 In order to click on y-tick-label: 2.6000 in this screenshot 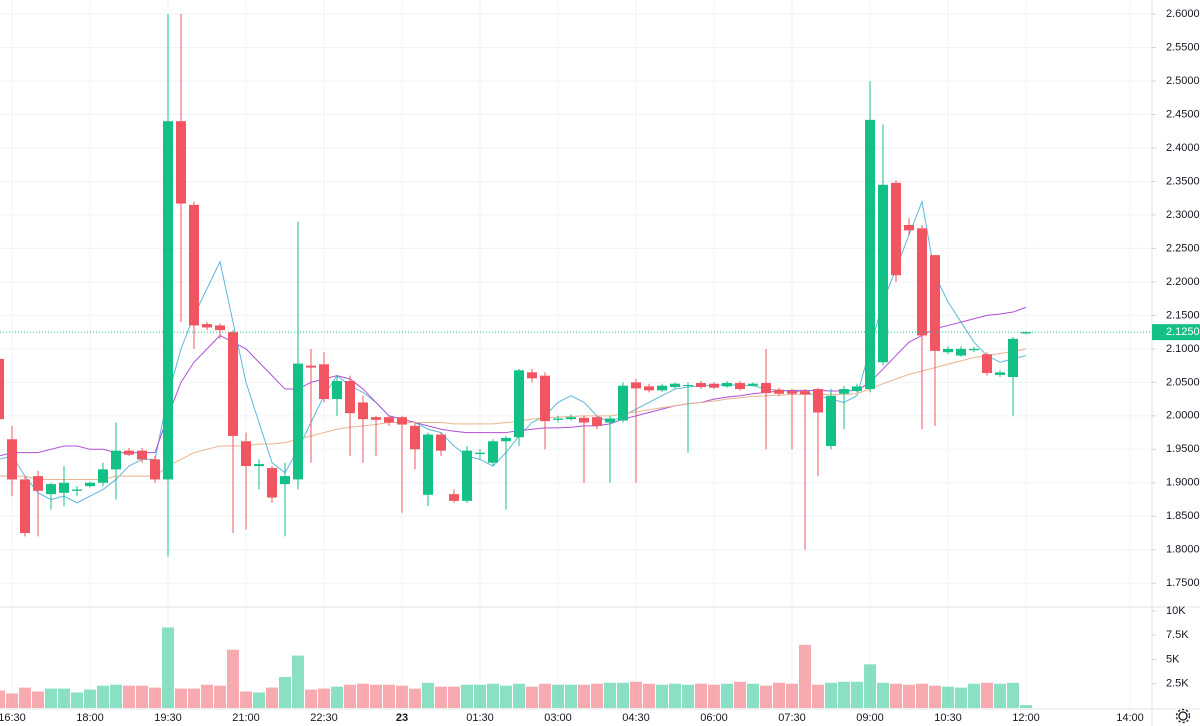, I will do `click(1183, 14)`.